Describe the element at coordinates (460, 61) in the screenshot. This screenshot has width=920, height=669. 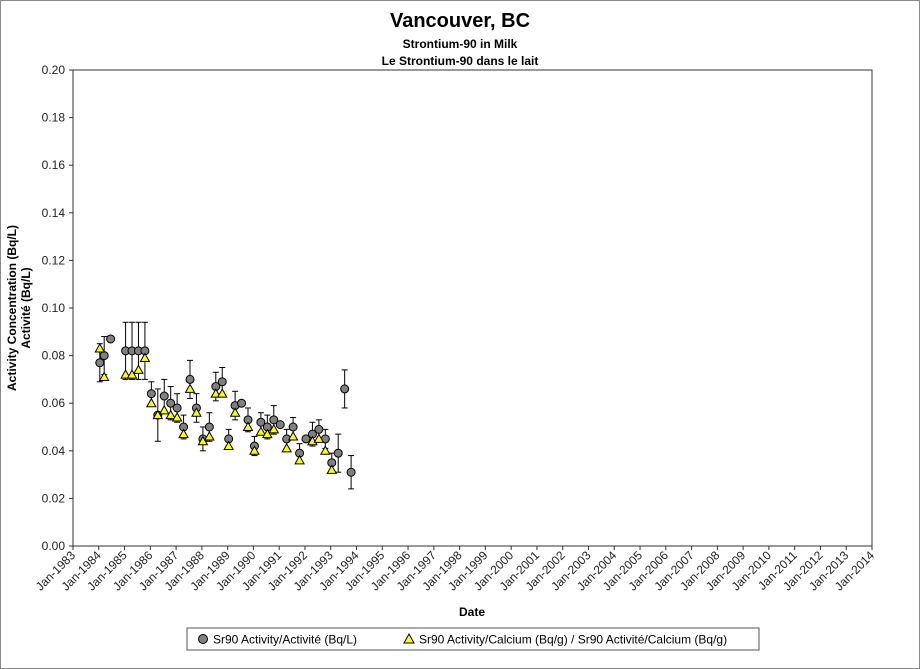
I see `chart-subtitle-fr: Le Strontium-90 dans le lait` at that location.